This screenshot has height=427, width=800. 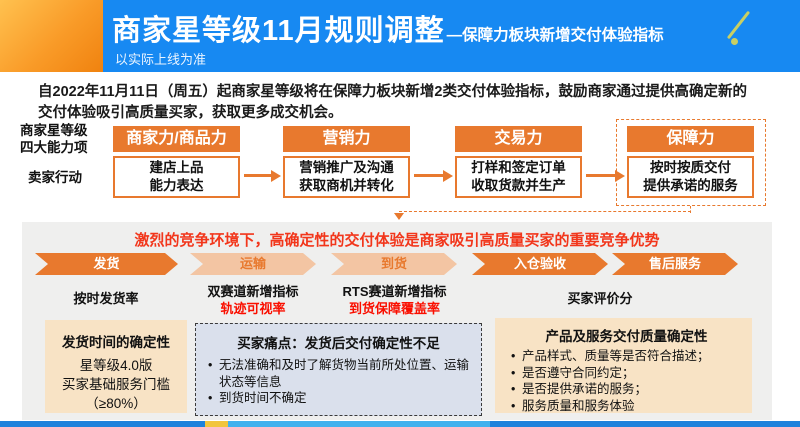 What do you see at coordinates (338, 343) in the screenshot?
I see `box-title: 买家痛点：发货后交付确定性不足` at bounding box center [338, 343].